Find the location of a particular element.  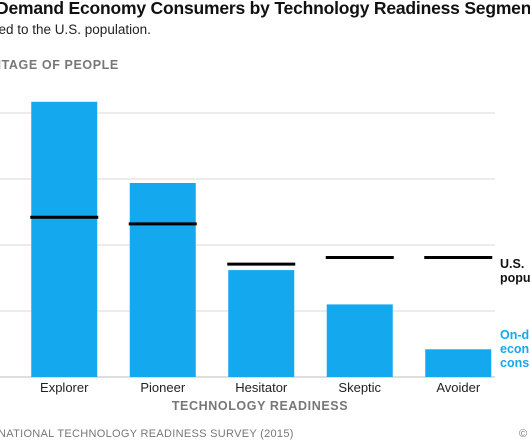

chart-subtitle: red to the U.S. population. is located at coordinates (75, 29).